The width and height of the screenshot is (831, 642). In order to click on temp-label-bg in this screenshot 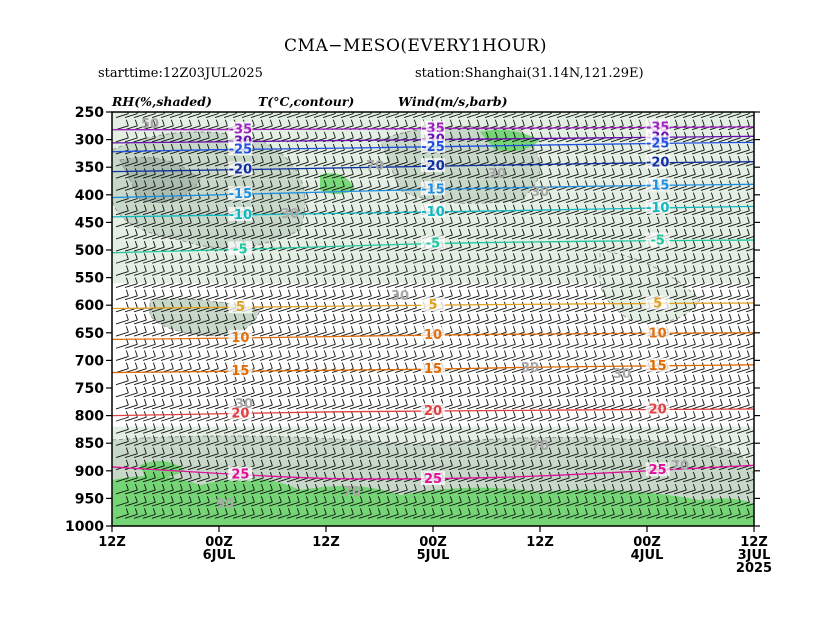, I will do `click(433, 210)`.